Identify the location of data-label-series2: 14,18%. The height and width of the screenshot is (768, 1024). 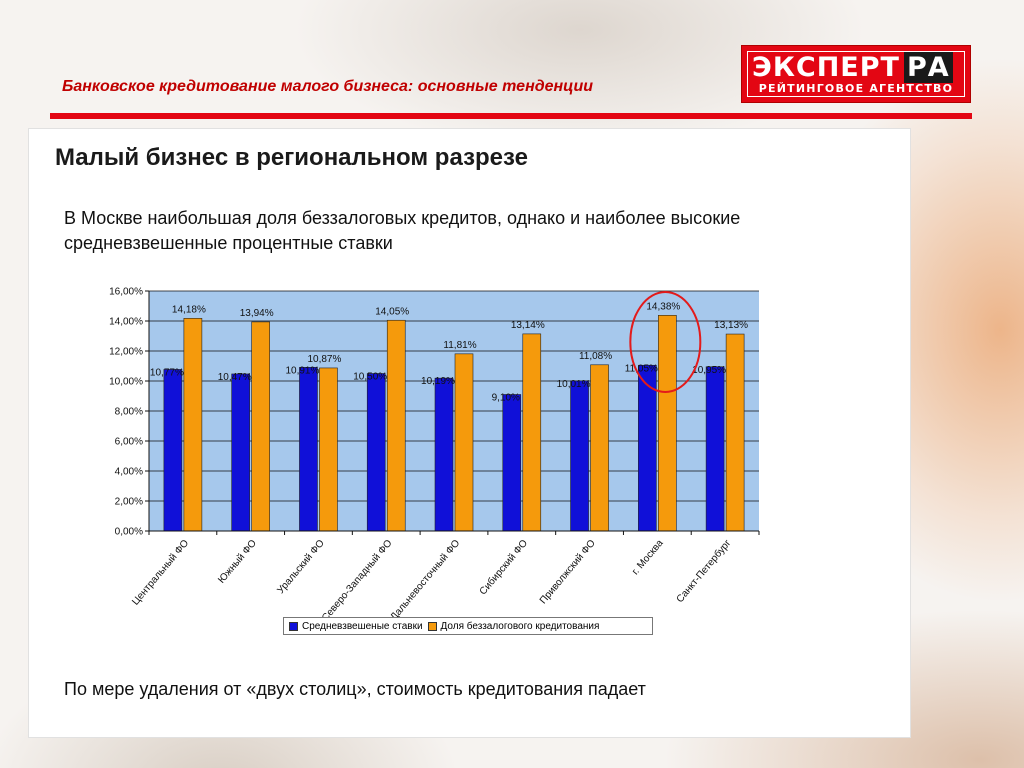
(189, 309).